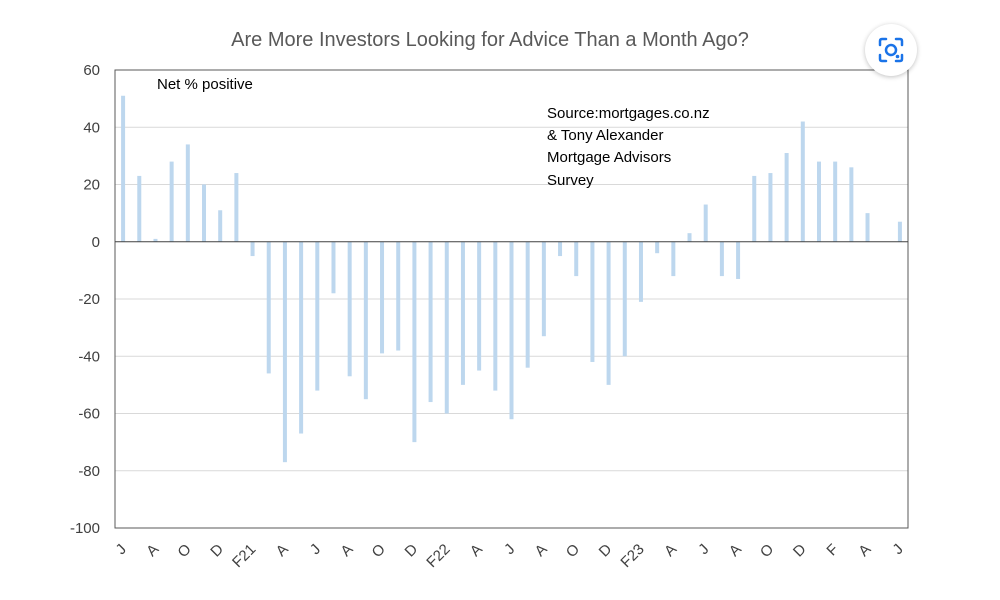  I want to click on svg-text: Mortgage Advisors, so click(609, 157).